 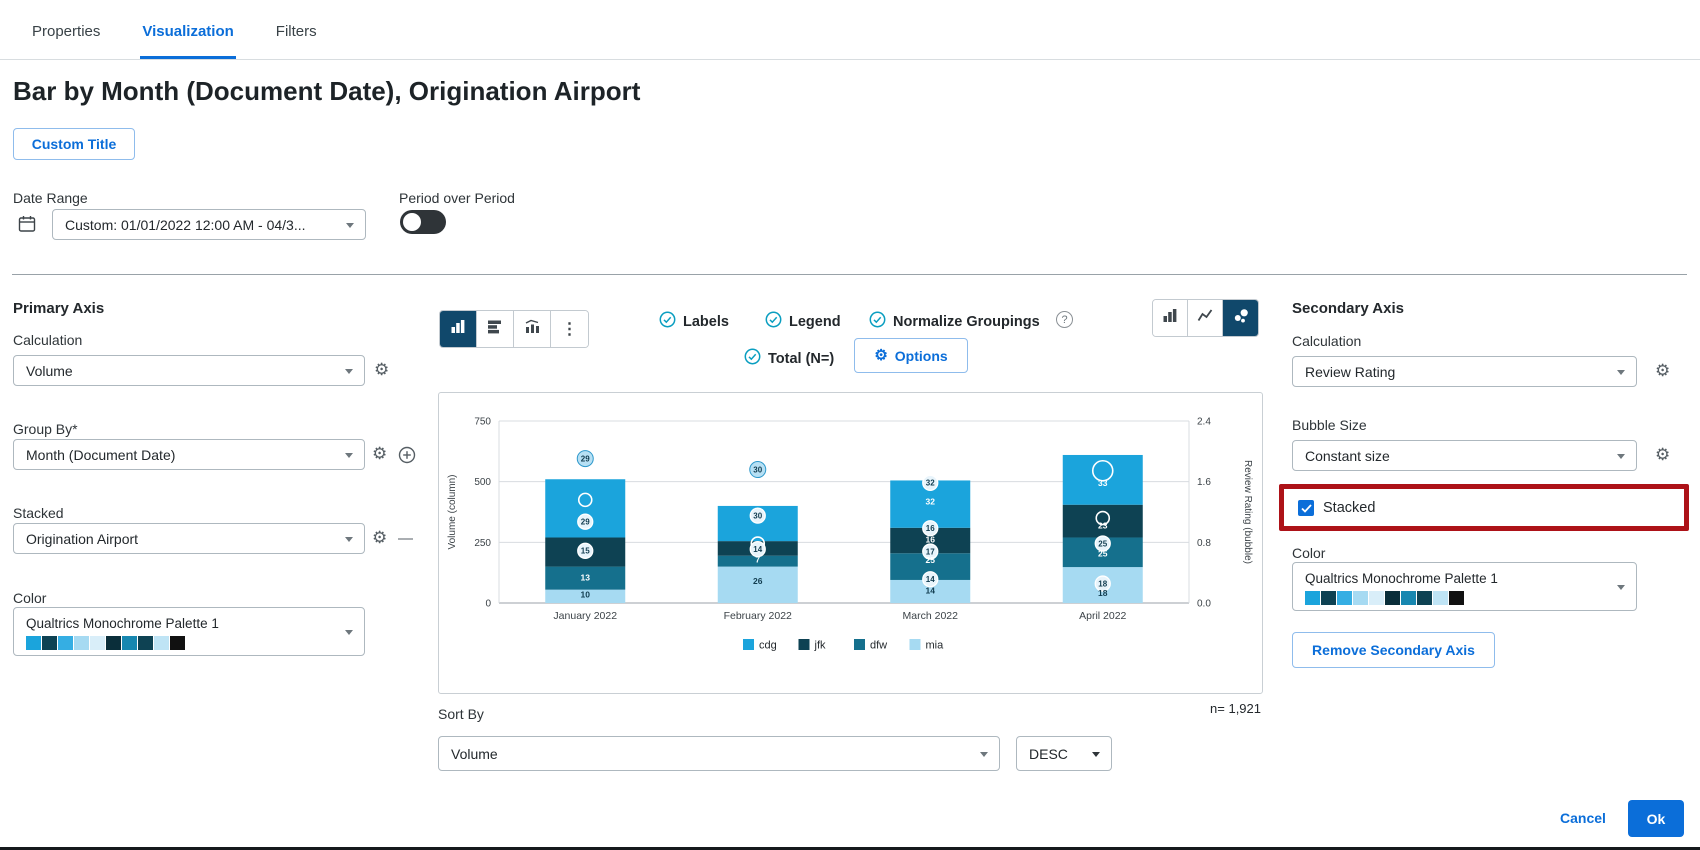 What do you see at coordinates (452, 511) in the screenshot?
I see `svg-text: Volume (column)` at bounding box center [452, 511].